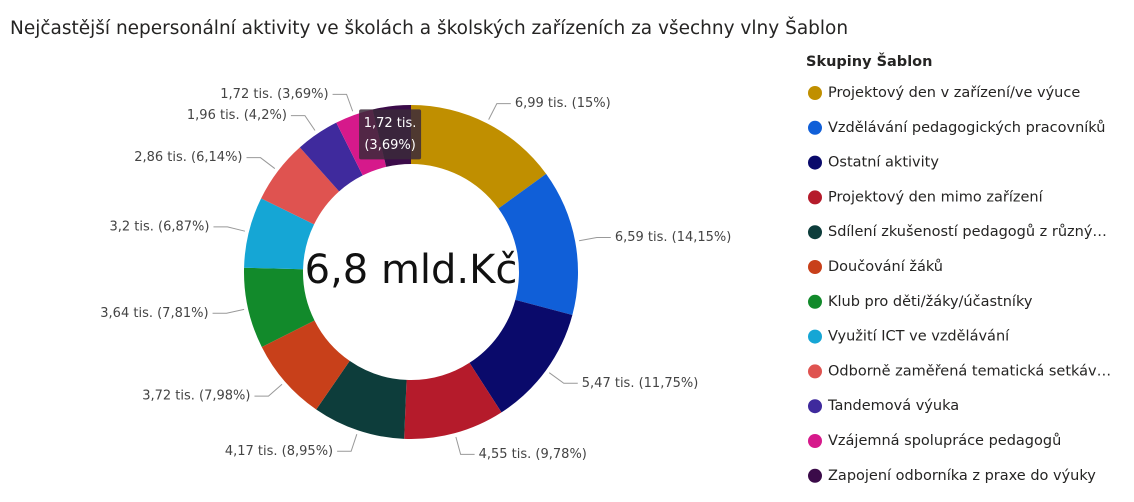  I want to click on data-label: 4,17 tis. (8,95%), so click(279, 451).